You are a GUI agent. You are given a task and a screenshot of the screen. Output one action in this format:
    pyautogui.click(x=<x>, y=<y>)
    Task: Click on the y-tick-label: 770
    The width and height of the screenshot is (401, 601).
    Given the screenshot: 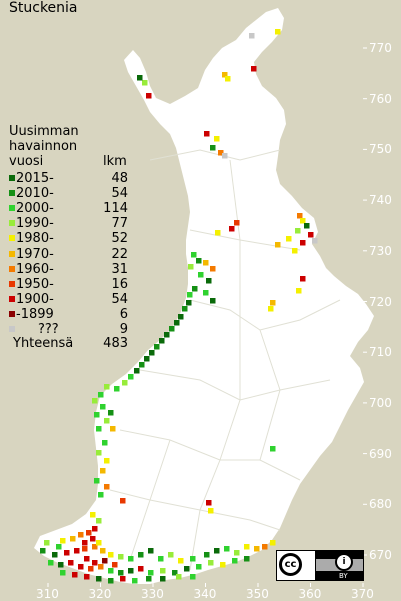 What is the action you would take?
    pyautogui.click(x=380, y=48)
    